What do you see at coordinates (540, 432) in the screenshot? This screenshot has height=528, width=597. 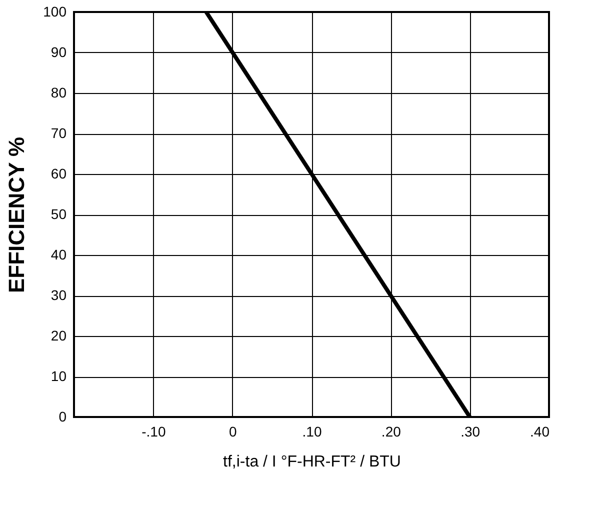 I see `x-tick-label: .40` at bounding box center [540, 432].